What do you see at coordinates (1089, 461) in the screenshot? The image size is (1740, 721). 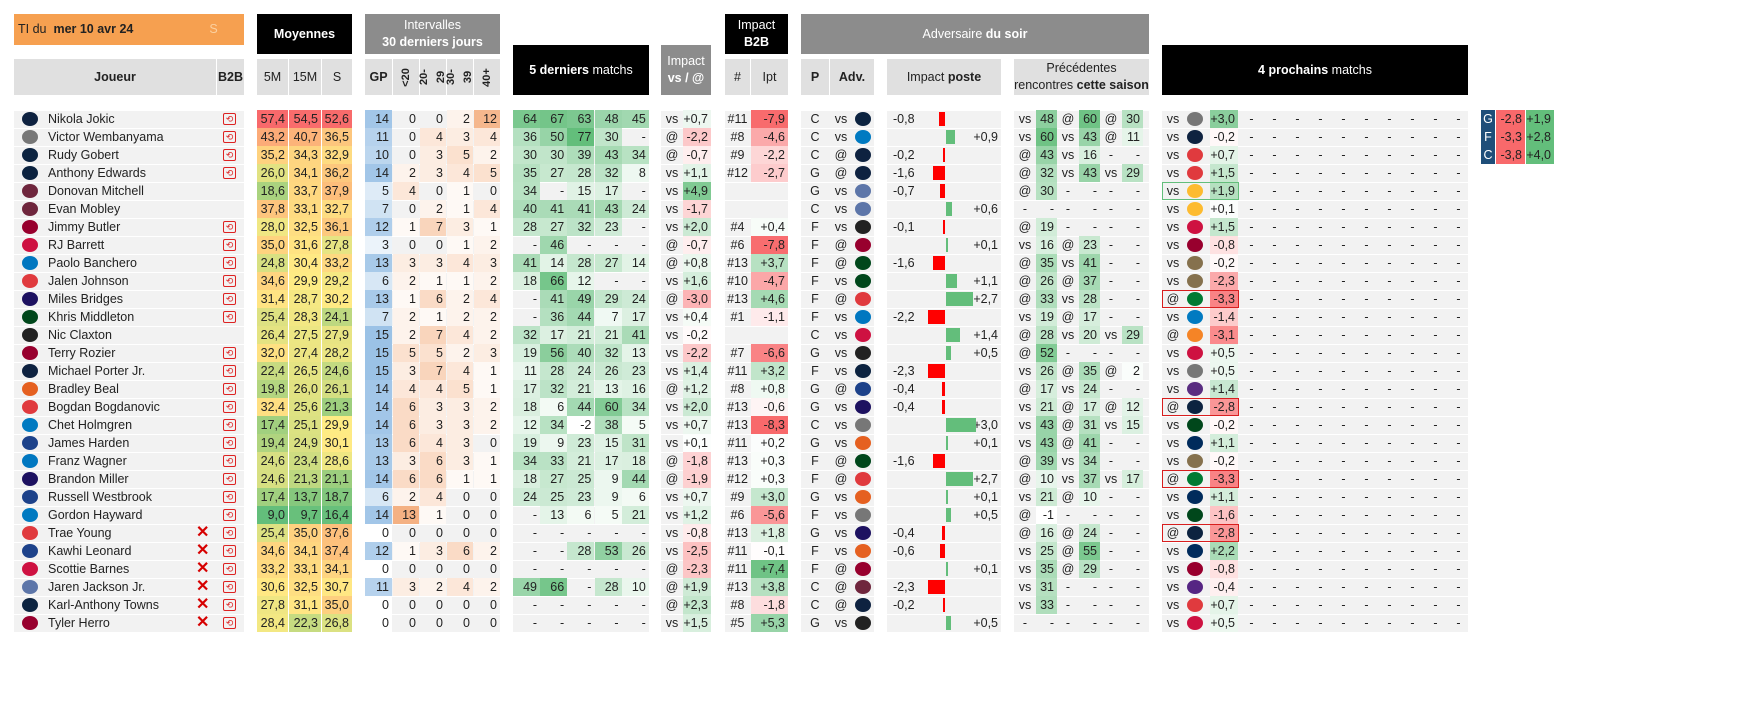 I see `previous-score: 34` at bounding box center [1089, 461].